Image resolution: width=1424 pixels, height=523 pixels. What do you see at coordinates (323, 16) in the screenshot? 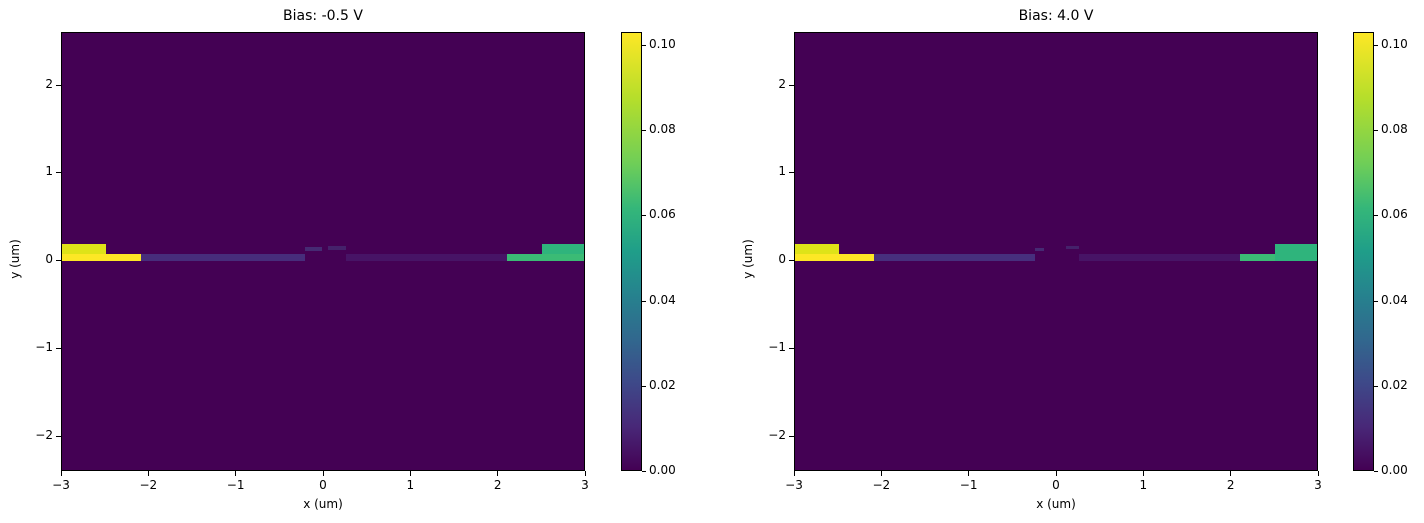
I see `chart-title: Bias: -0.5 V` at bounding box center [323, 16].